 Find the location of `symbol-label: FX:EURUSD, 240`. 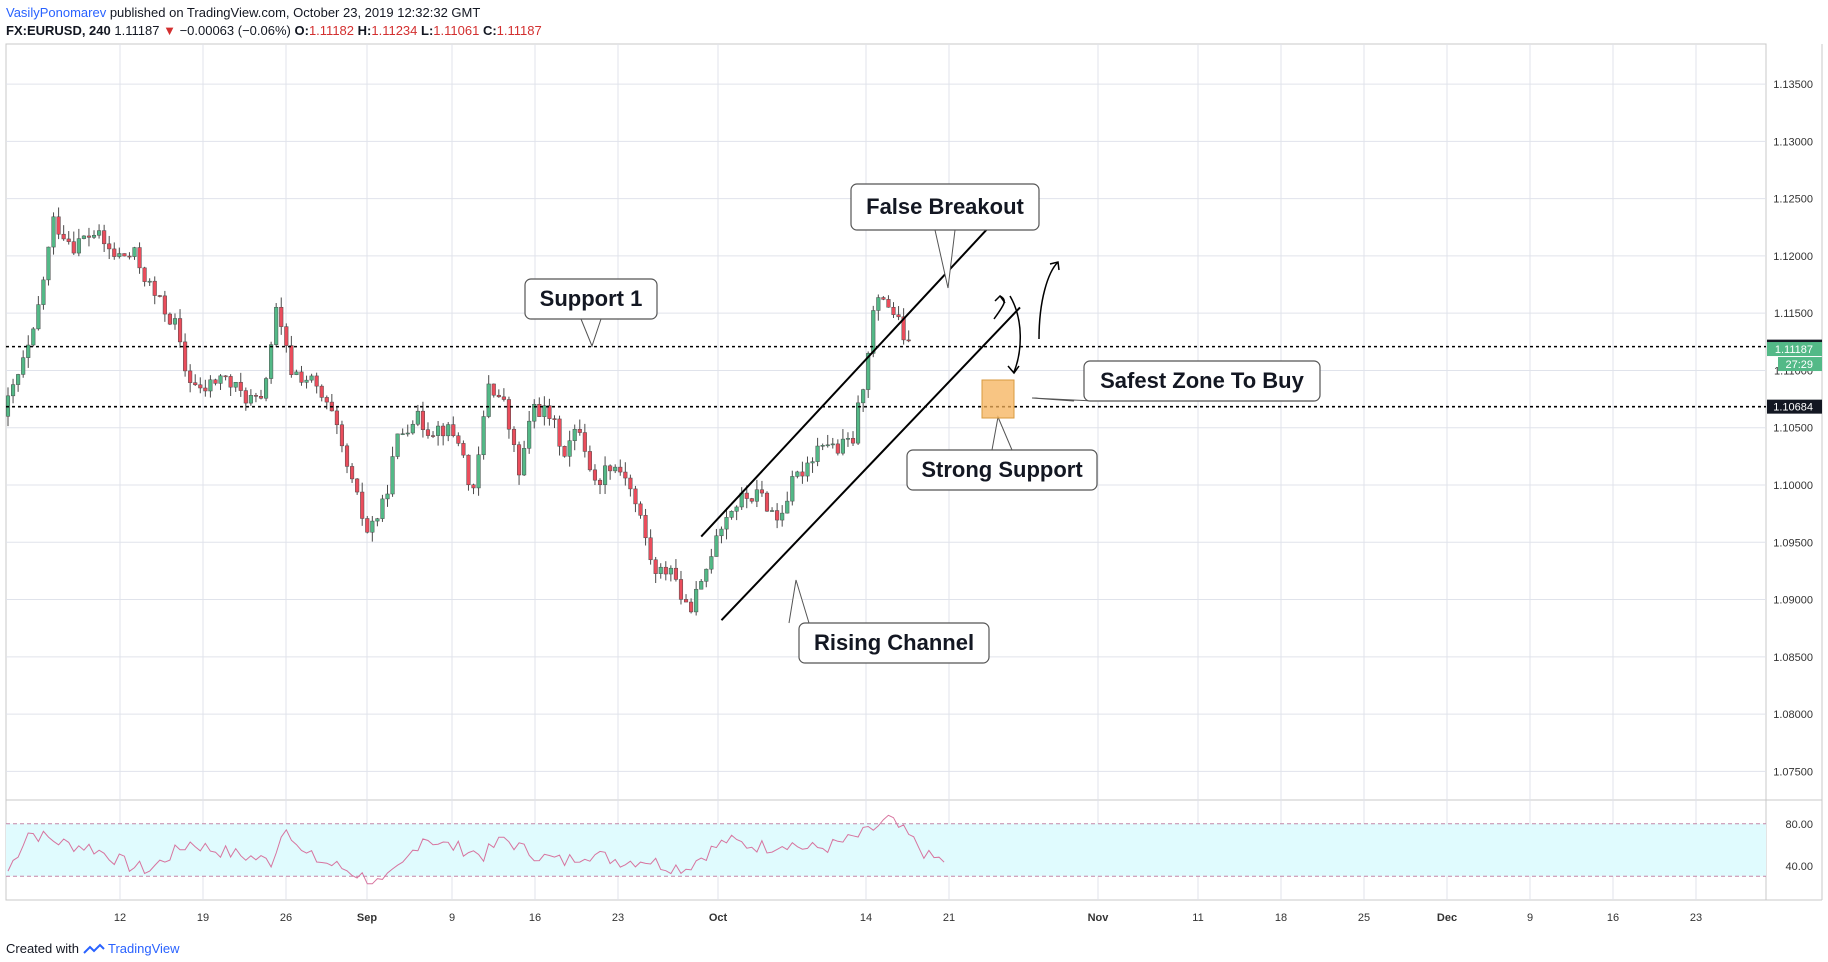

symbol-label: FX:EURUSD, 240 is located at coordinates (58, 30).